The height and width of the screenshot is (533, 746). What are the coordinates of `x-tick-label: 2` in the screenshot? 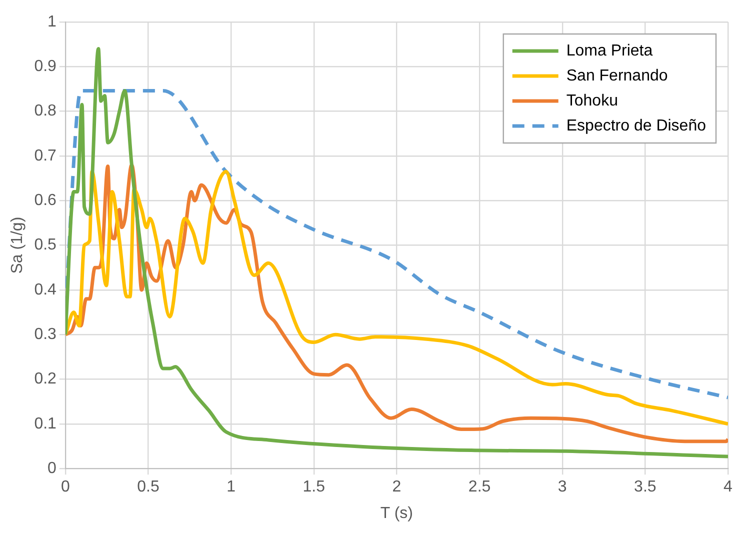 It's located at (397, 487).